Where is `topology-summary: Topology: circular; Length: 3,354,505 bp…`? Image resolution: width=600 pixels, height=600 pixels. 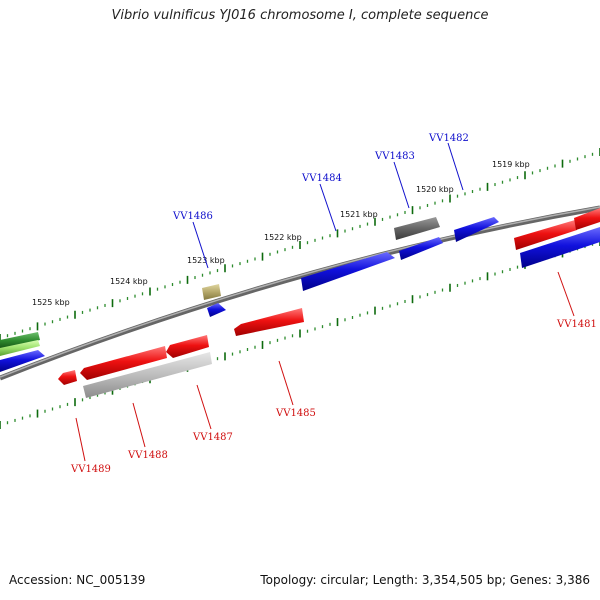 topology-summary: Topology: circular; Length: 3,354,505 bp… is located at coordinates (425, 580).